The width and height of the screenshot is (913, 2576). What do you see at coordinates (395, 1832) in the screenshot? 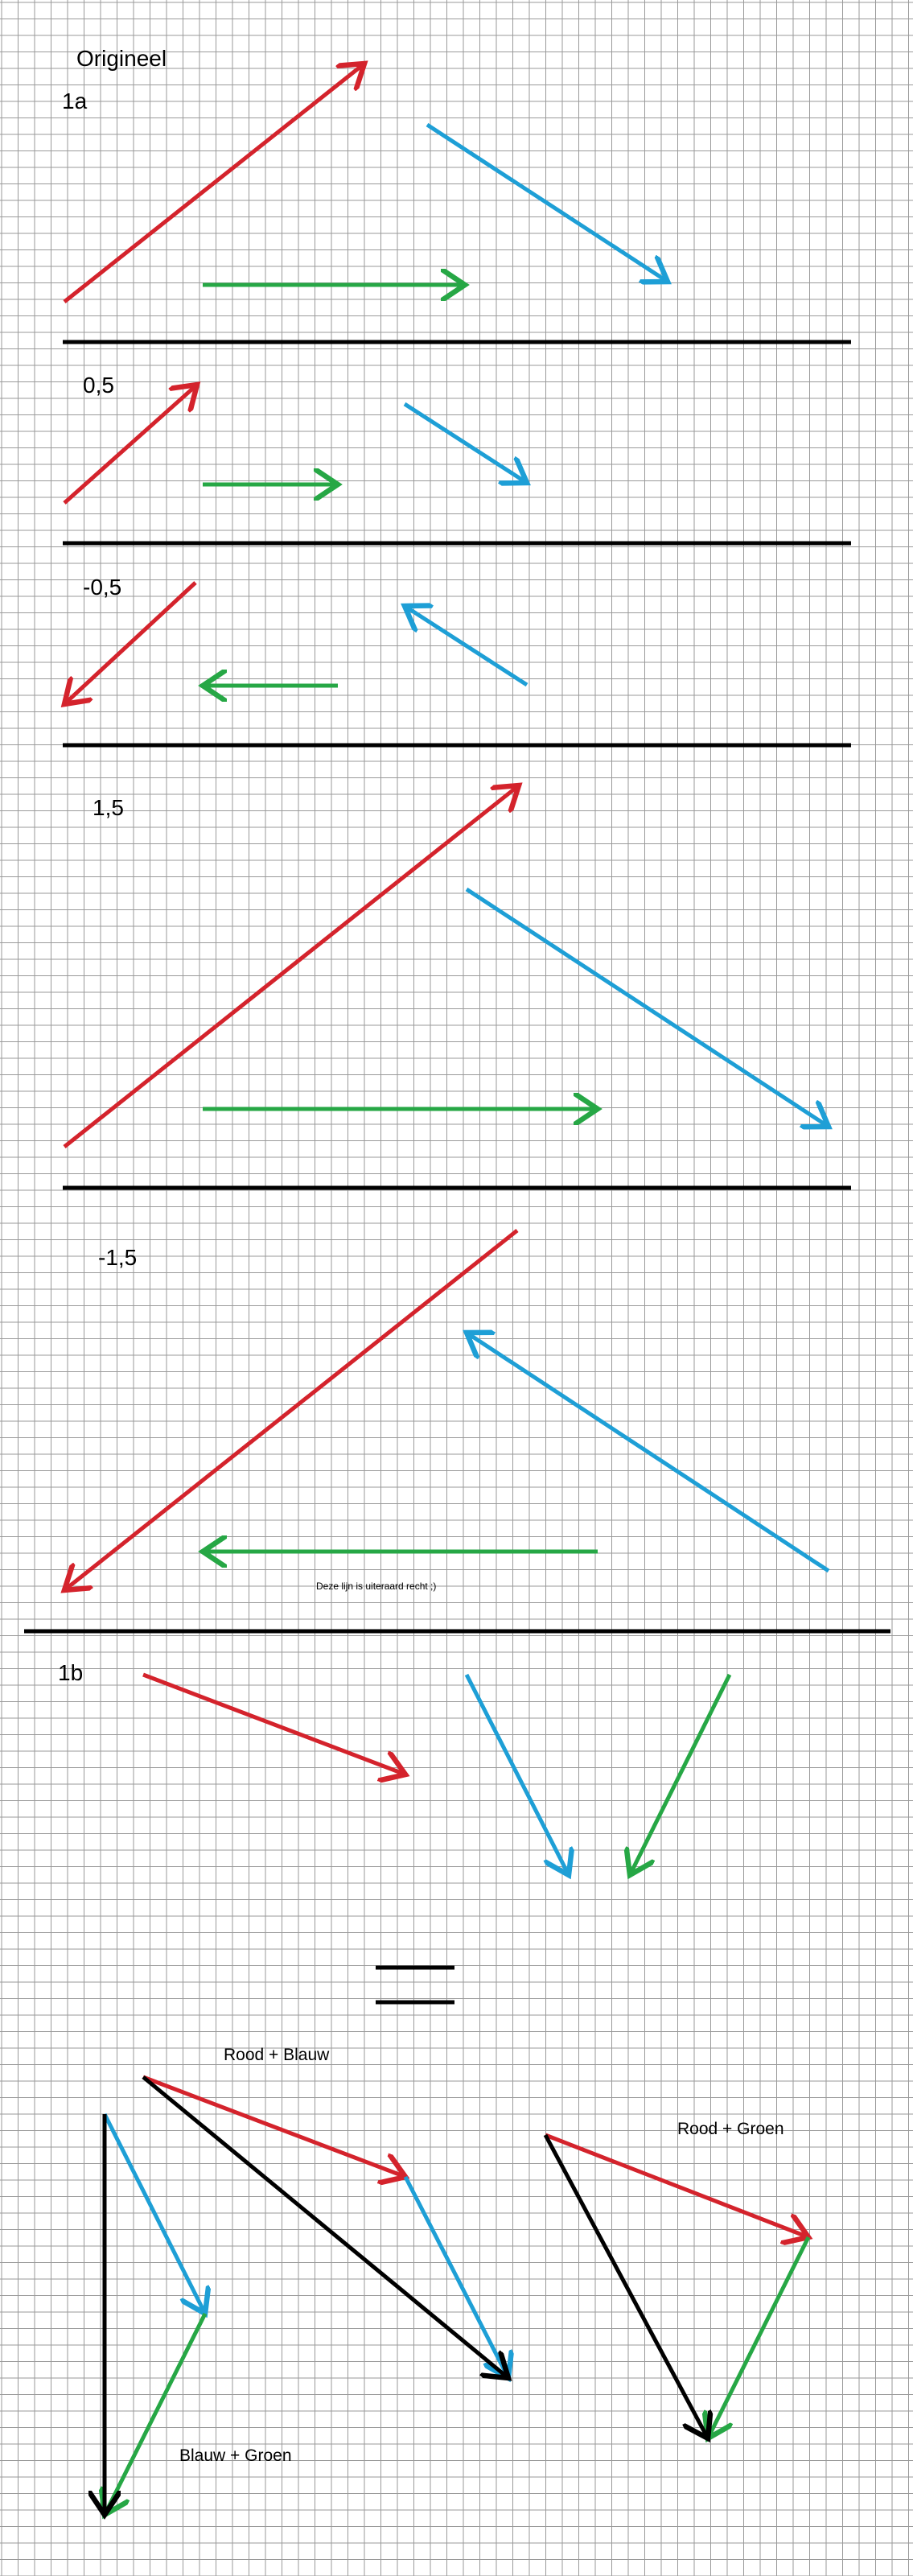
I see `section-1b: 1b` at bounding box center [395, 1832].